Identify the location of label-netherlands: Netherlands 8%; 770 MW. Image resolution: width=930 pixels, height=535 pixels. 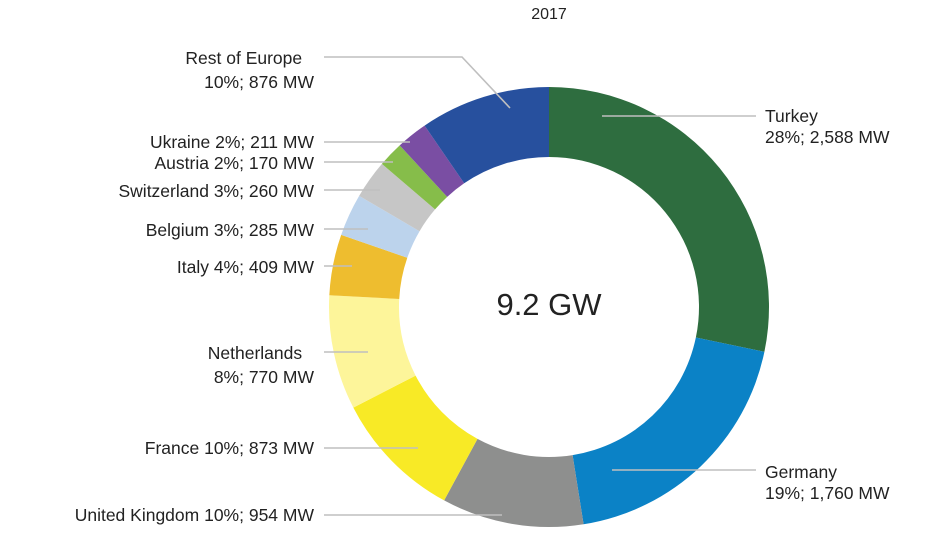
(261, 365).